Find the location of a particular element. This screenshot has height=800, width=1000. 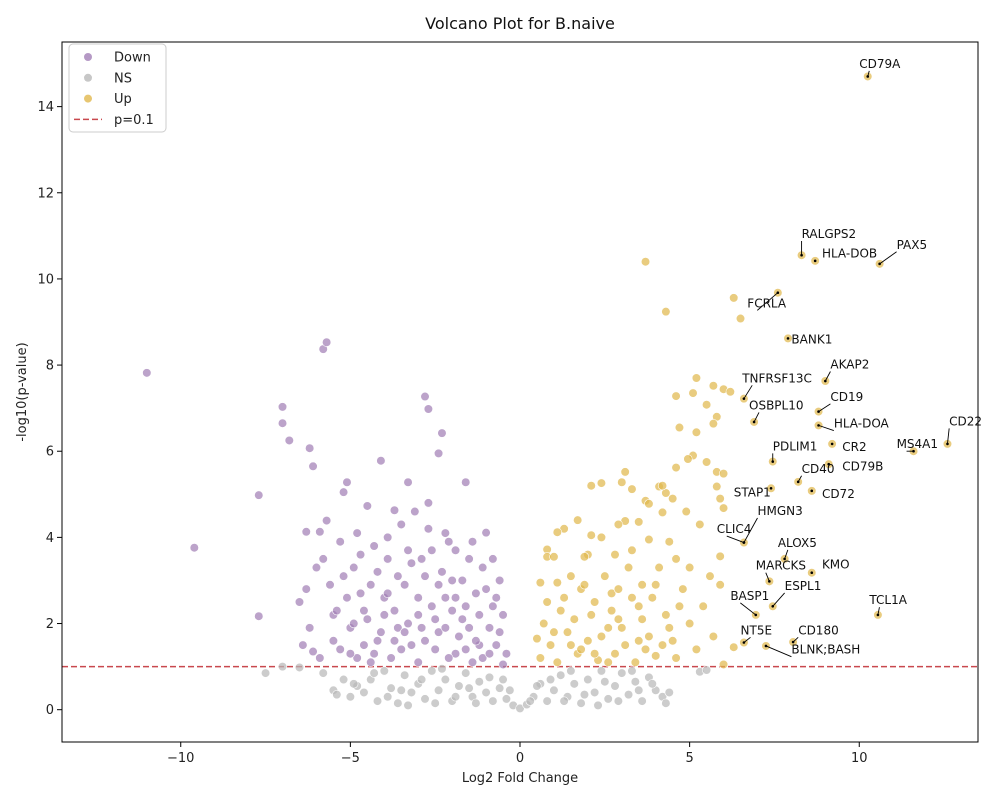

gene-label: HLA-DOA is located at coordinates (862, 424).